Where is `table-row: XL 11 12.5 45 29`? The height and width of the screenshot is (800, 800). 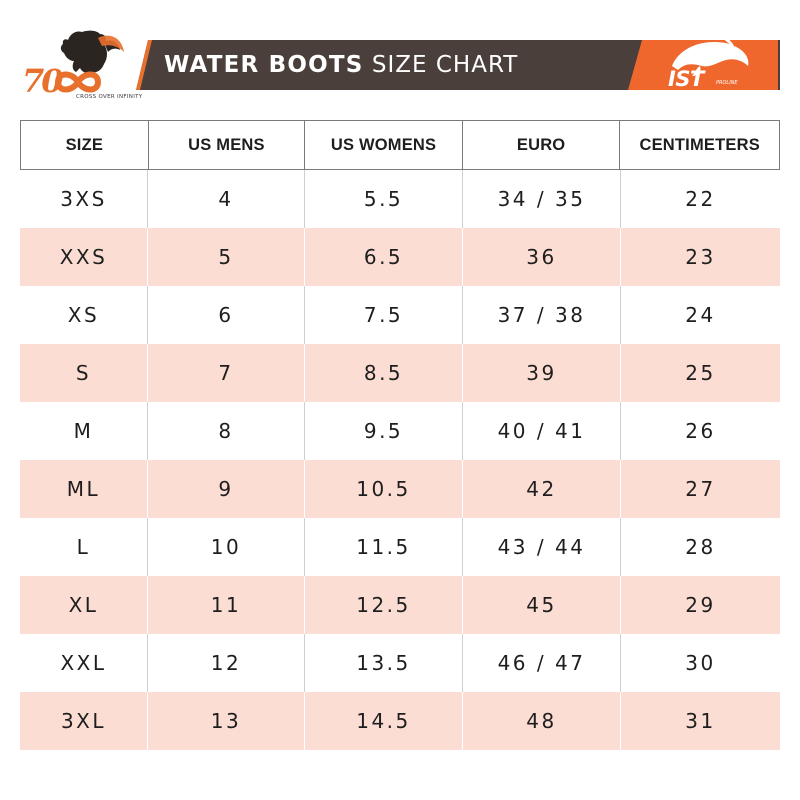 table-row: XL 11 12.5 45 29 is located at coordinates (400, 605).